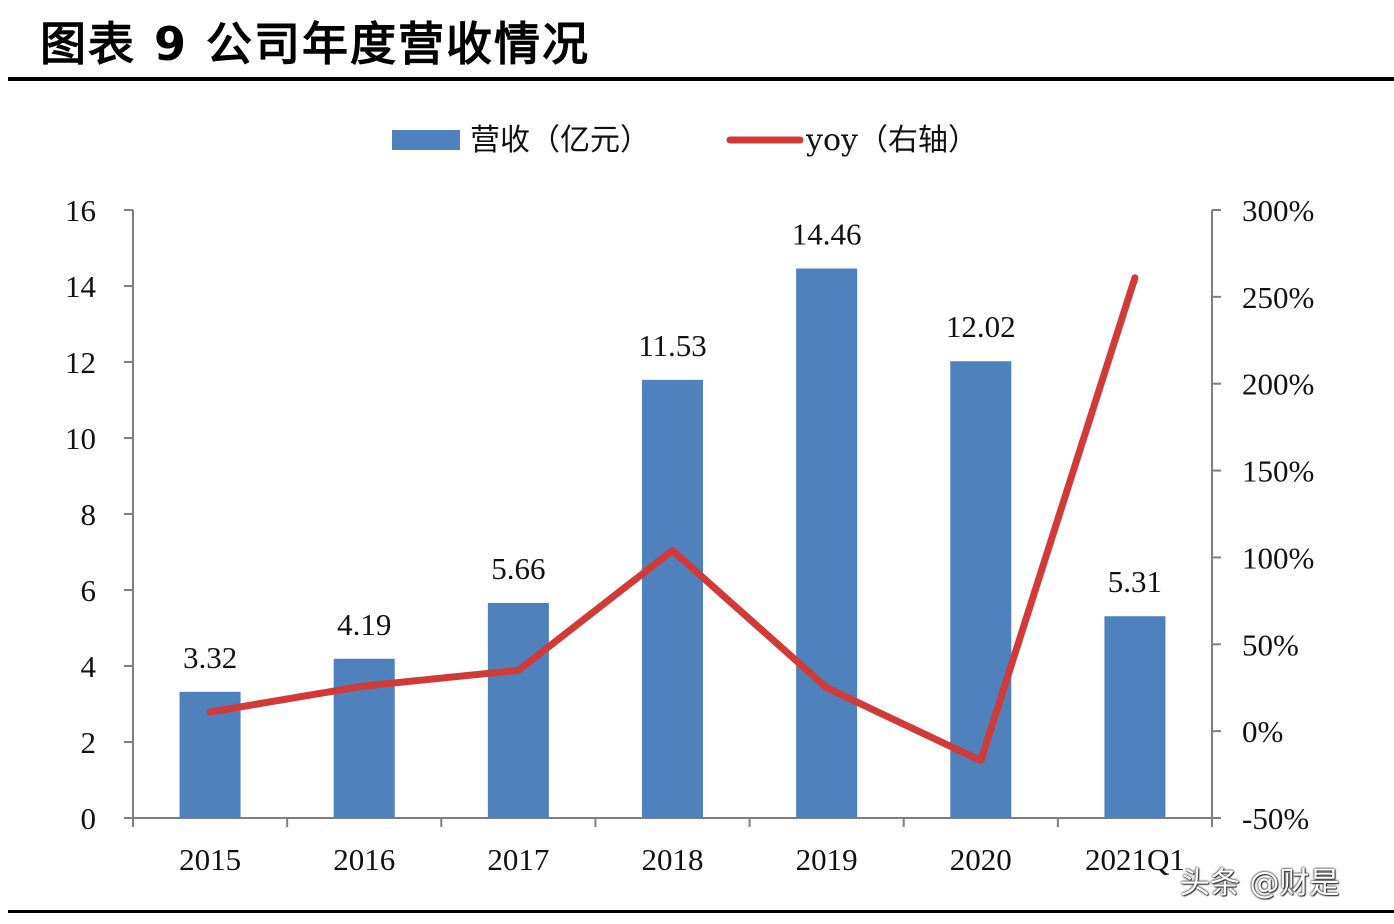 The height and width of the screenshot is (924, 1394). I want to click on x-tick-label: 2021Q1, so click(1135, 859).